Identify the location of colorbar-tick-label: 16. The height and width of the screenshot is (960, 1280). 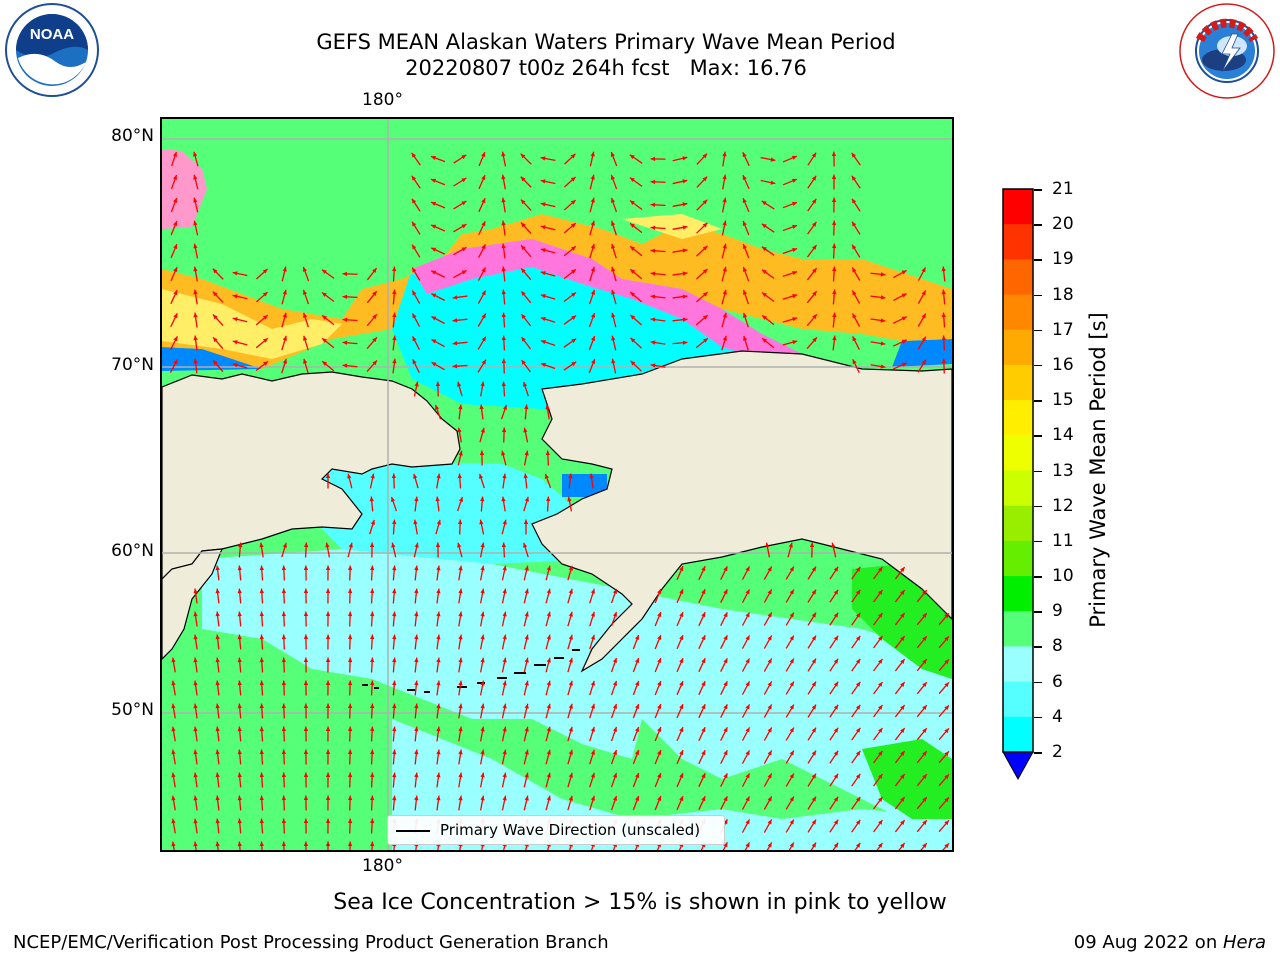
(1063, 364).